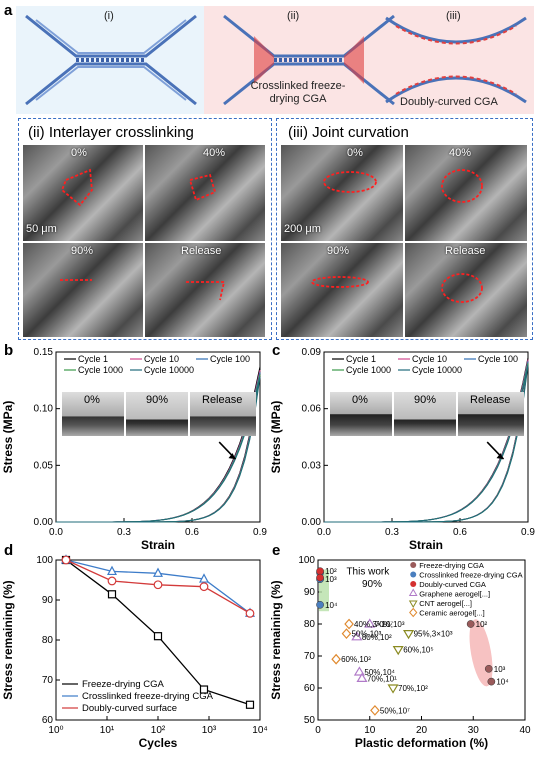 This screenshot has width=537, height=766. What do you see at coordinates (413, 688) in the screenshot?
I see `data-label: 70%,10²` at bounding box center [413, 688].